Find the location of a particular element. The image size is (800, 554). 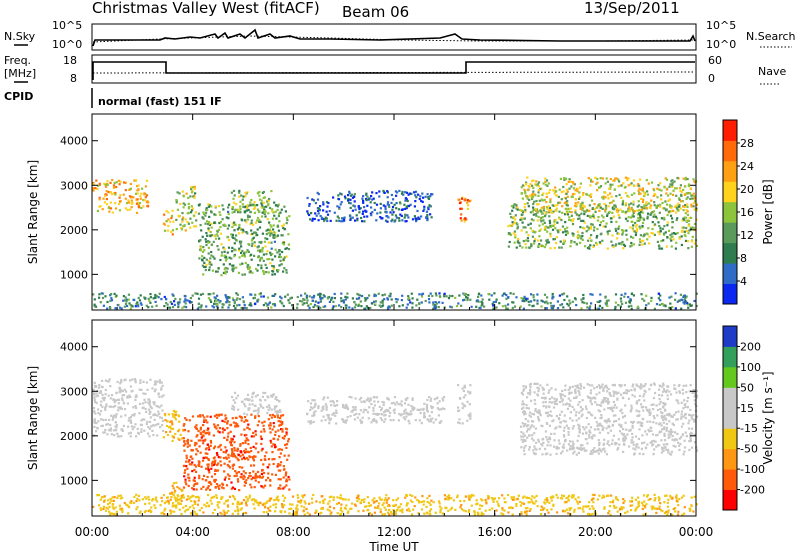

freq-strip is located at coordinates (394, 69).